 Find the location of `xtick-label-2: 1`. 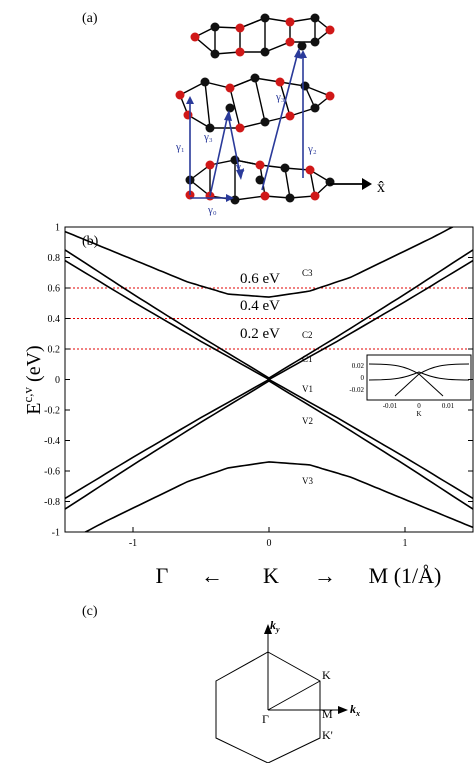

xtick-label-2: 1 is located at coordinates (405, 543).